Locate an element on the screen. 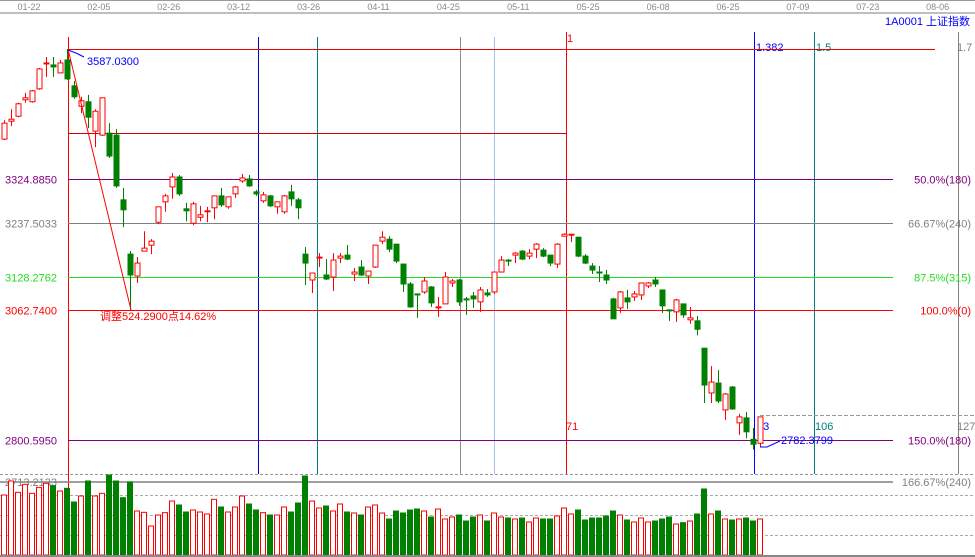  fib-time-top-label: 1.382 is located at coordinates (770, 48).